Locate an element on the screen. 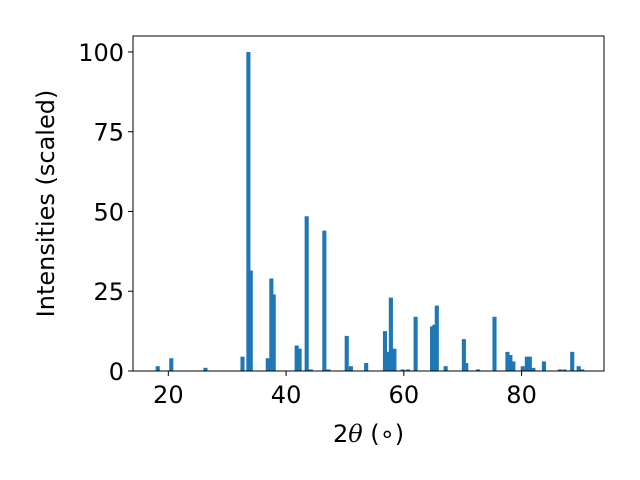 The height and width of the screenshot is (480, 640). x-tick-label: 80 is located at coordinates (521, 395).